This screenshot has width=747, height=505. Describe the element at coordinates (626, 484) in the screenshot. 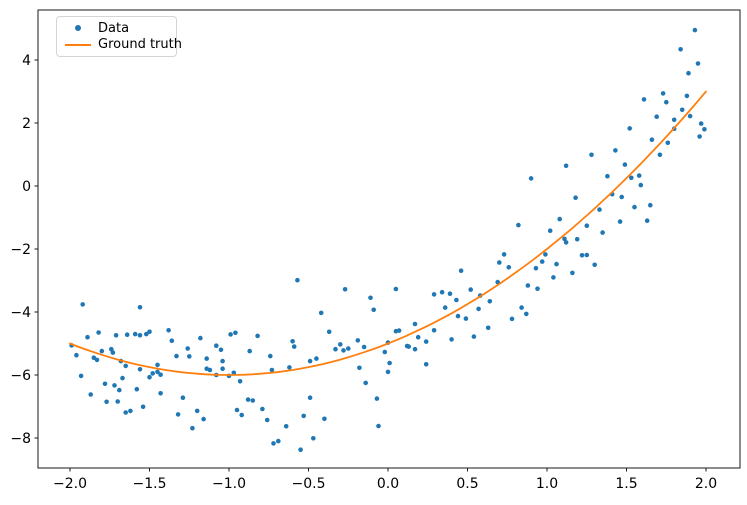

I see `x-tick-label: 1.5` at that location.